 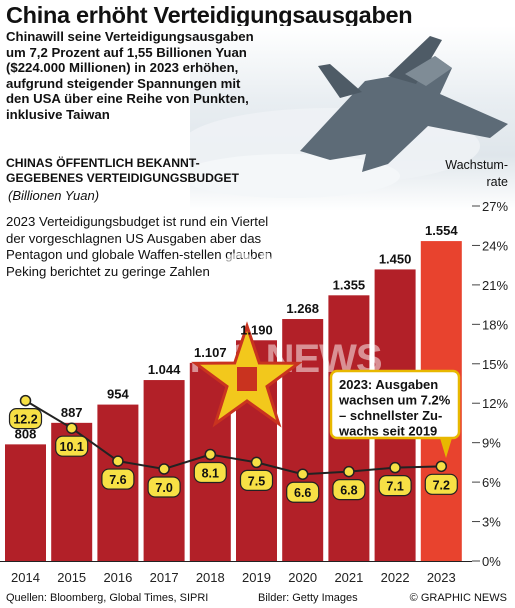 I want to click on image-credit: Bilder: Getty Images, so click(x=308, y=598).